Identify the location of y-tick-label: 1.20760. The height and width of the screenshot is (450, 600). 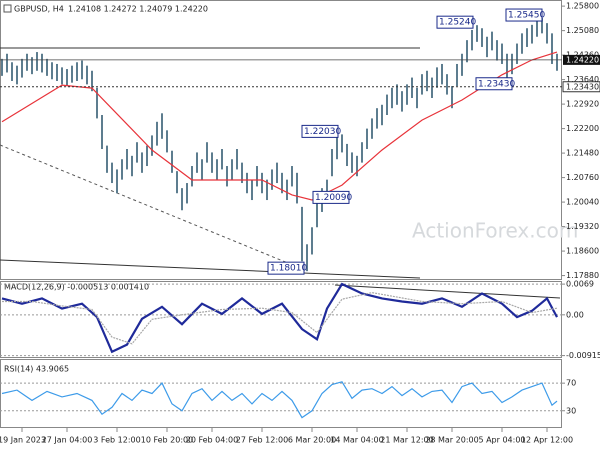
(582, 177).